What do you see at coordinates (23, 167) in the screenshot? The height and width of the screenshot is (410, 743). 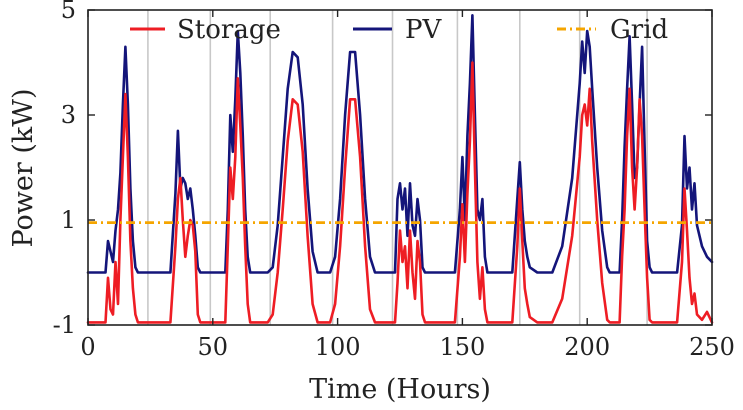 I see `y-axis-title: Power (kW)` at bounding box center [23, 167].